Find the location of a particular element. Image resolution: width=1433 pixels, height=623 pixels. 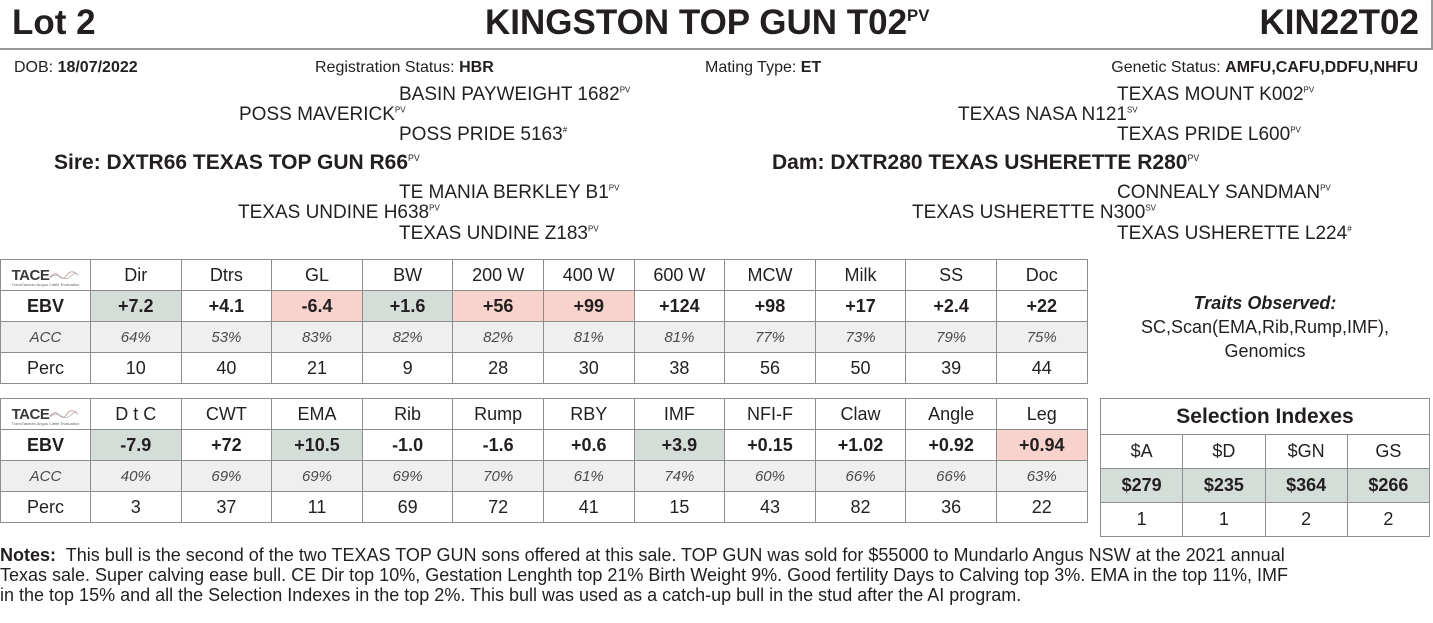

ebv-value: +72 is located at coordinates (226, 445).